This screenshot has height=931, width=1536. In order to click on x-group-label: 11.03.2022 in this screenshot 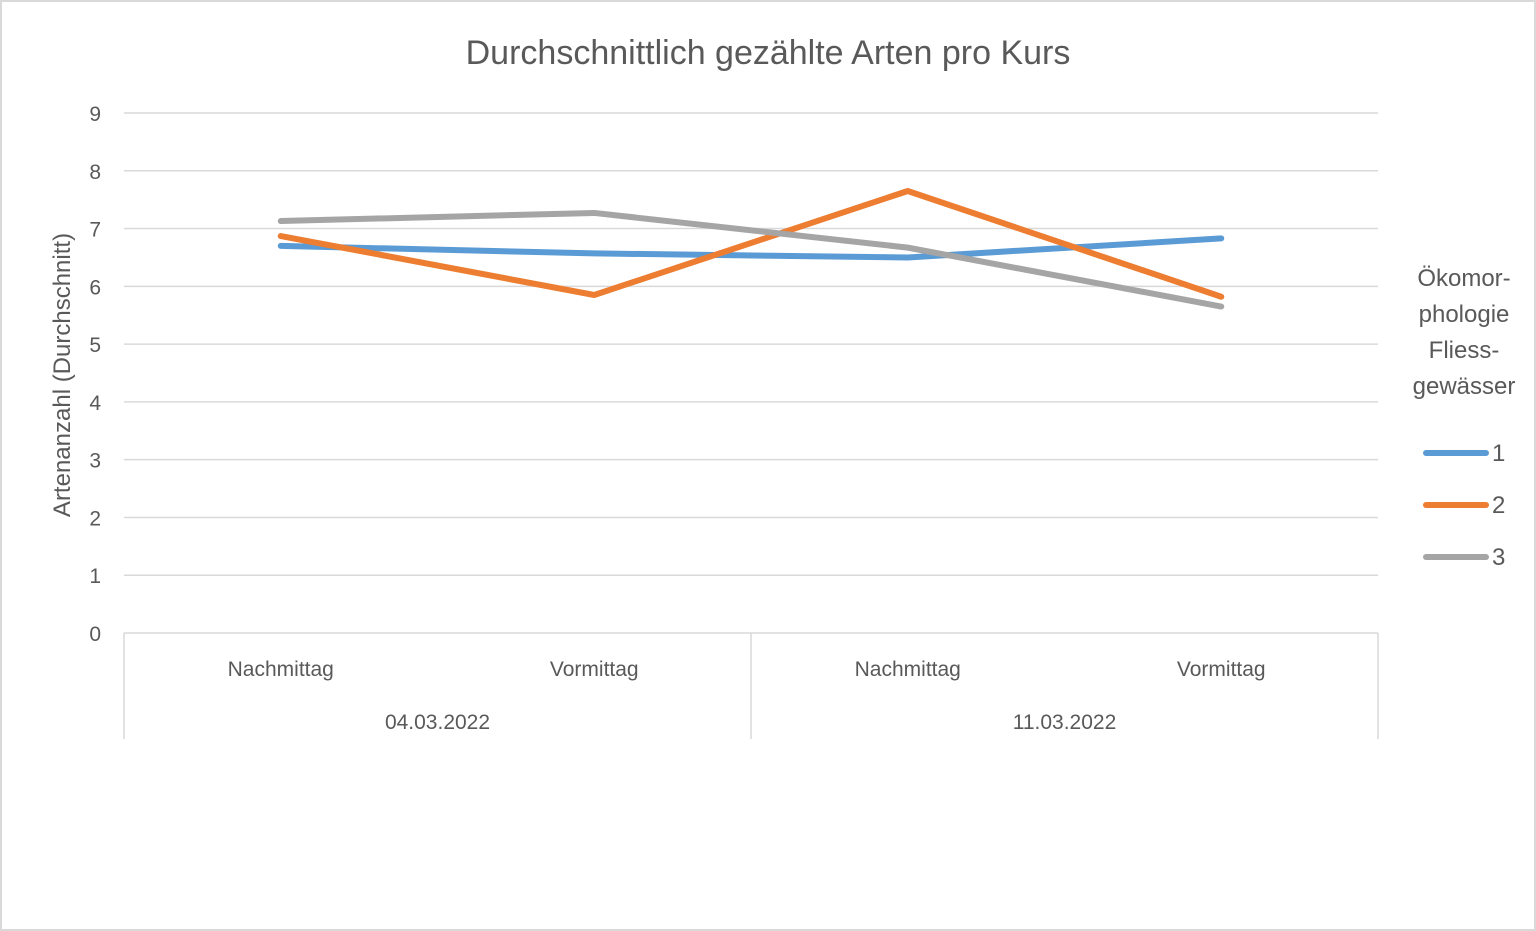, I will do `click(1065, 722)`.